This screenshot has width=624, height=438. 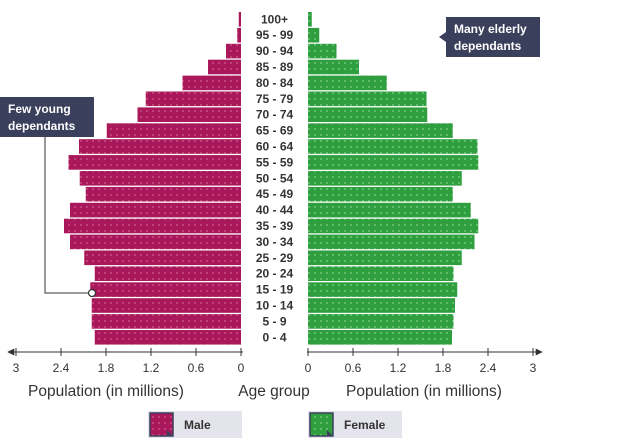 What do you see at coordinates (275, 83) in the screenshot?
I see `age-label: 80 - 84` at bounding box center [275, 83].